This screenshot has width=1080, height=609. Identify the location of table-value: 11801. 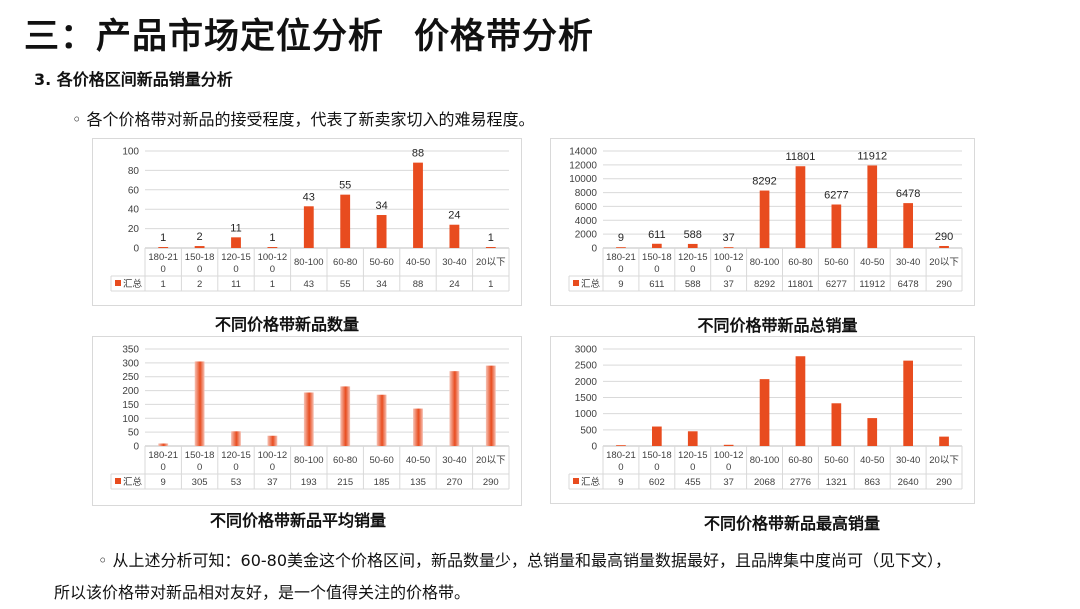
(801, 284).